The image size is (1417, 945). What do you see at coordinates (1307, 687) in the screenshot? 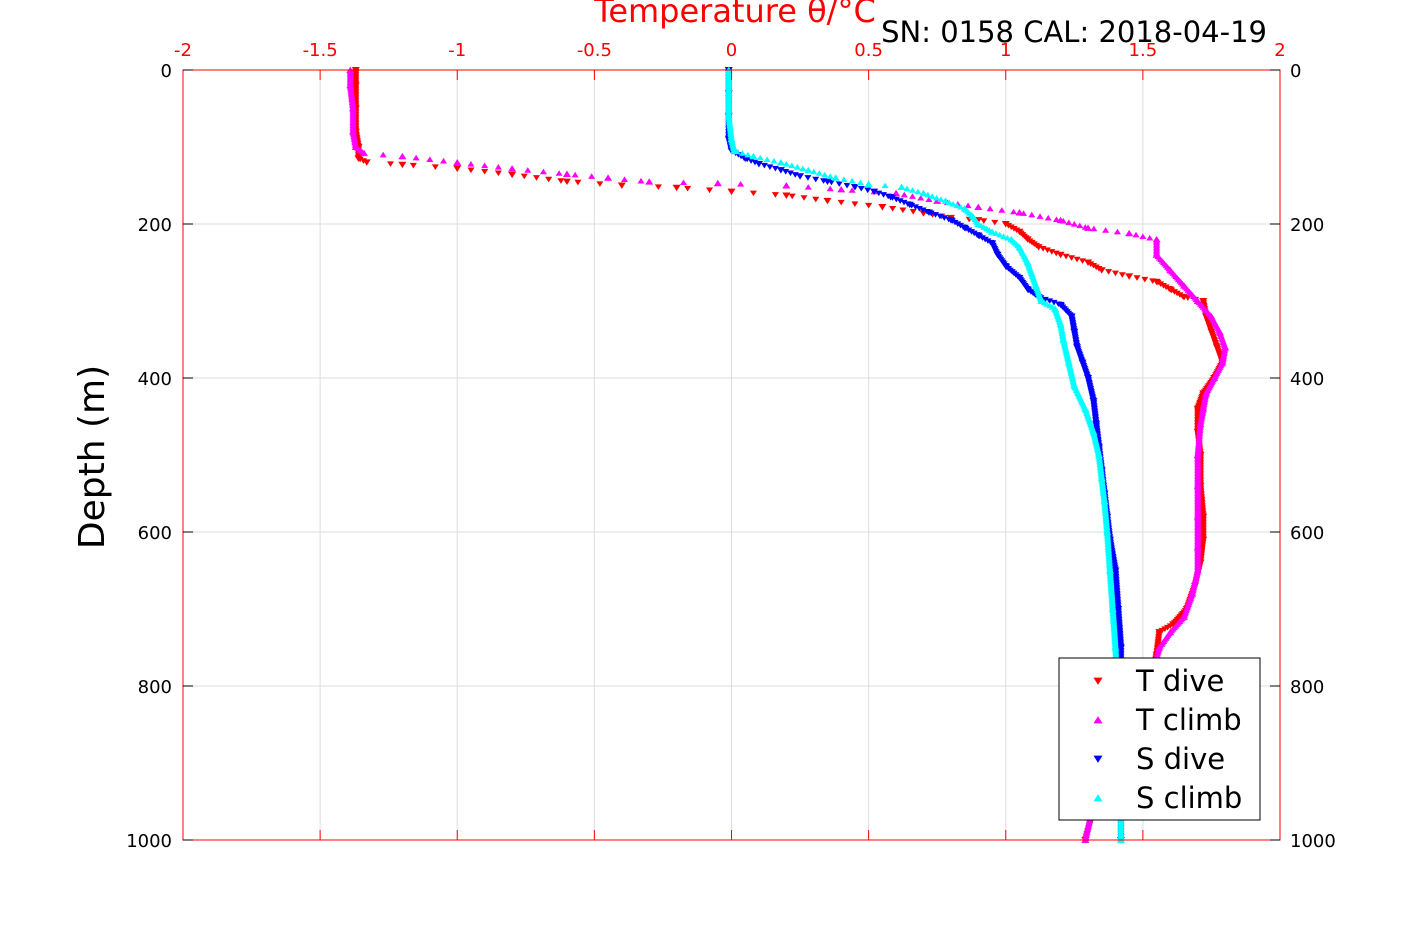
I see `y-tick-label-right: 800` at bounding box center [1307, 687].